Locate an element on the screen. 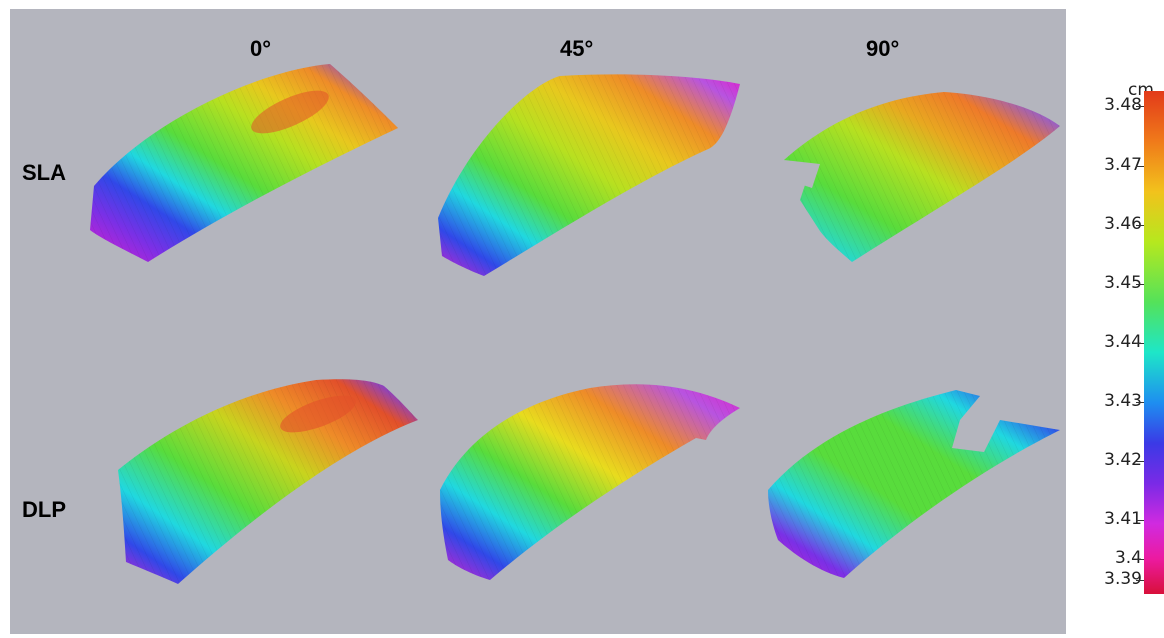  colorbar-tick: 3.44 is located at coordinates (1123, 342).